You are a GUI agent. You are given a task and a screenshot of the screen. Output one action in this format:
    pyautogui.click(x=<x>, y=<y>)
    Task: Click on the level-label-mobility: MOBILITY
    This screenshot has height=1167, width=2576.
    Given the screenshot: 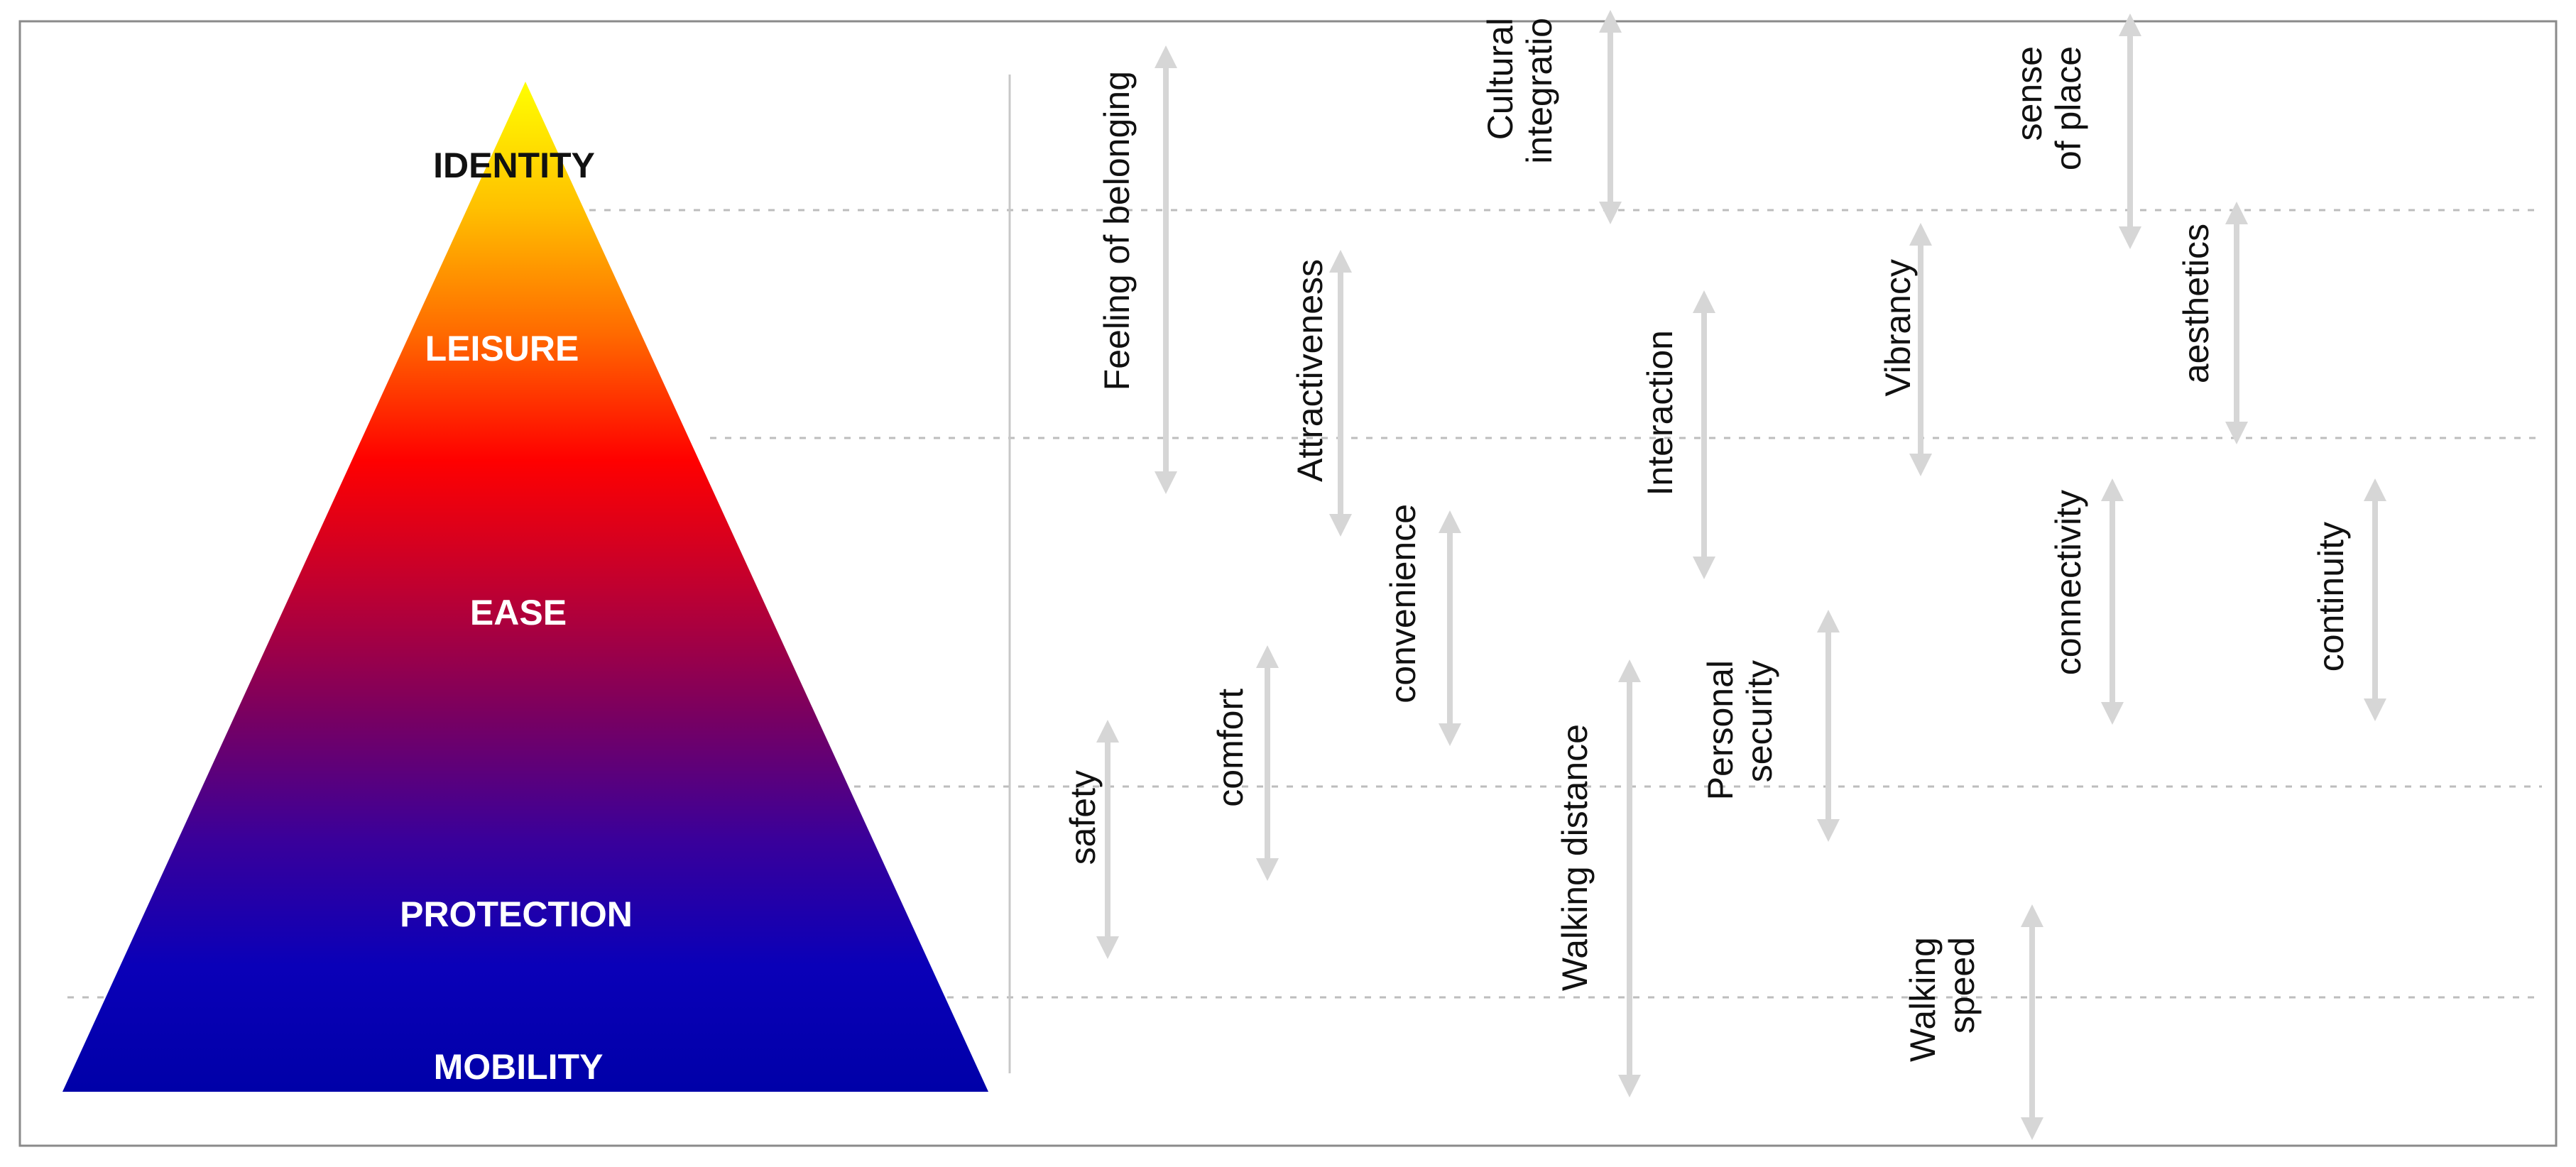 What is the action you would take?
    pyautogui.click(x=519, y=1067)
    